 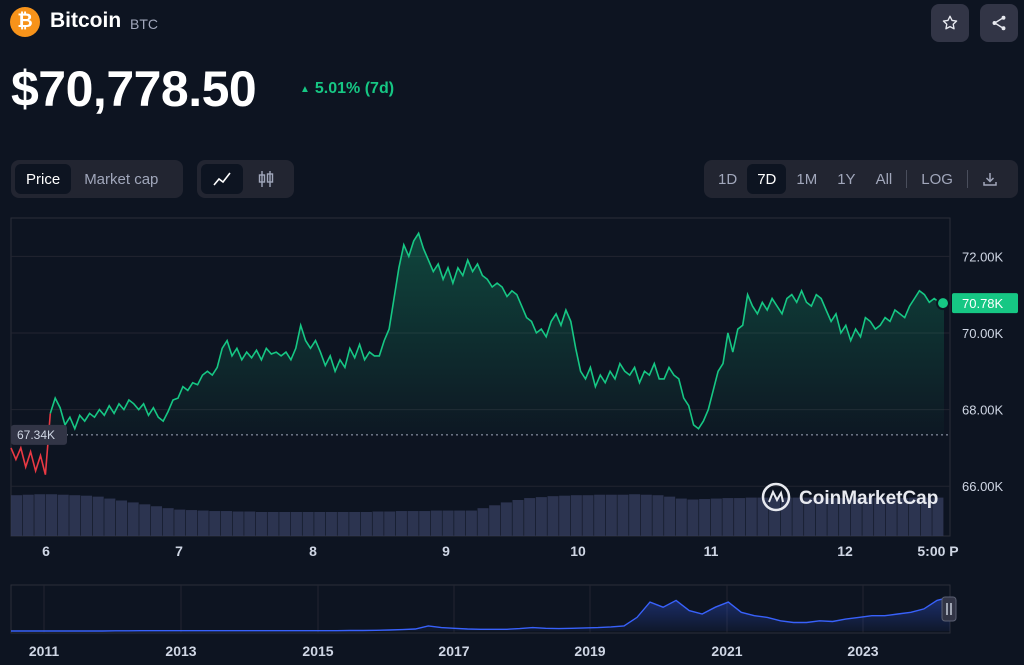 I want to click on y-tick-label: 70.00K, so click(x=983, y=333).